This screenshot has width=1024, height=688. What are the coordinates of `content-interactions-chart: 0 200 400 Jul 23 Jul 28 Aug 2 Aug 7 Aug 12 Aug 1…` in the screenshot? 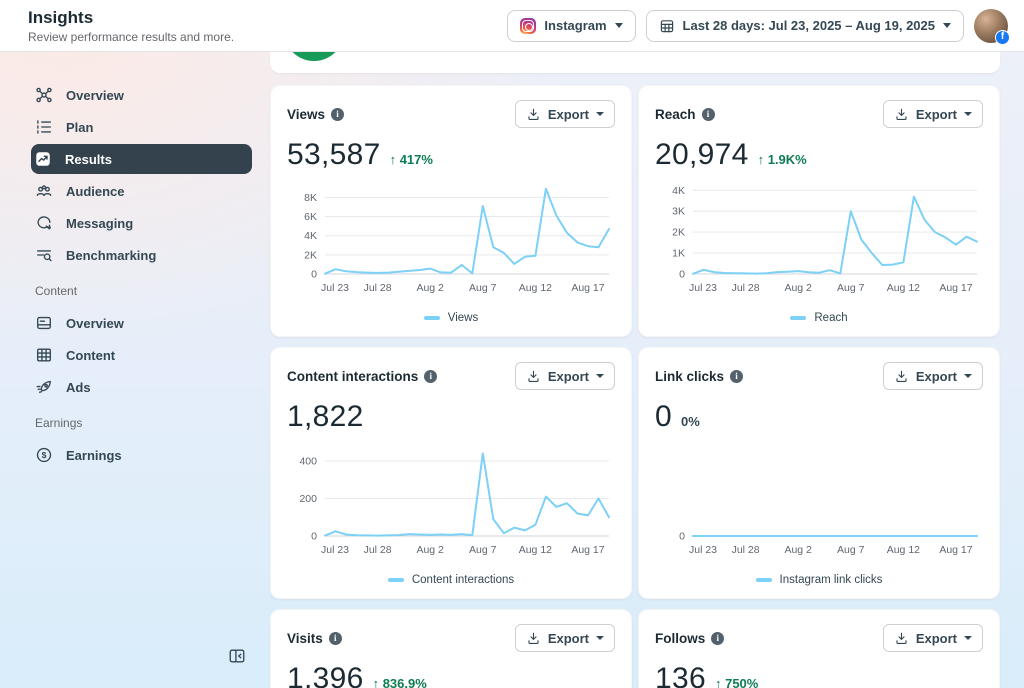 It's located at (451, 503).